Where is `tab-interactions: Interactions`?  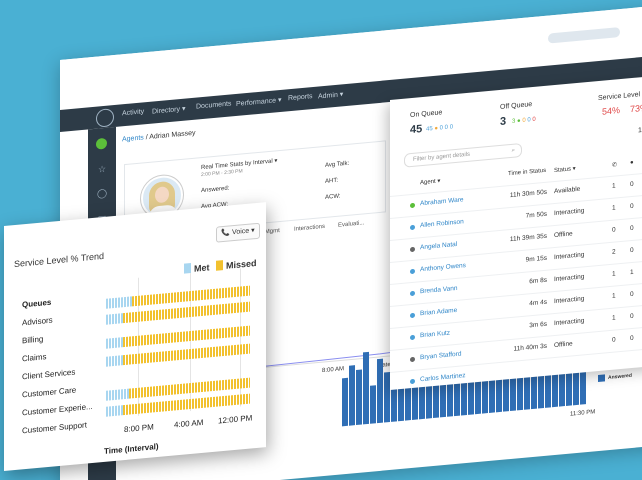
tab-interactions: Interactions is located at coordinates (310, 228).